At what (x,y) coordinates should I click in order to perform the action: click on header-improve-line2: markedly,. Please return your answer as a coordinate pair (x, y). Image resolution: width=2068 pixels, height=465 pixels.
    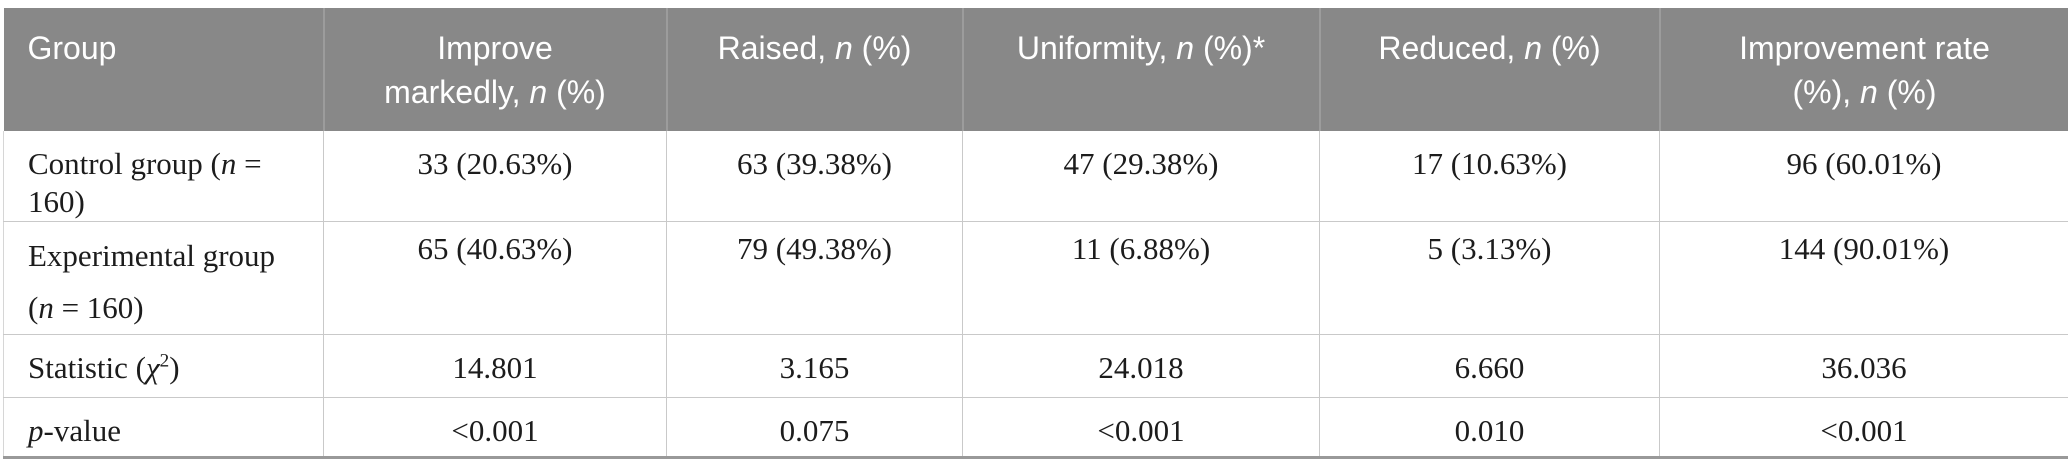
    Looking at the image, I should click on (457, 92).